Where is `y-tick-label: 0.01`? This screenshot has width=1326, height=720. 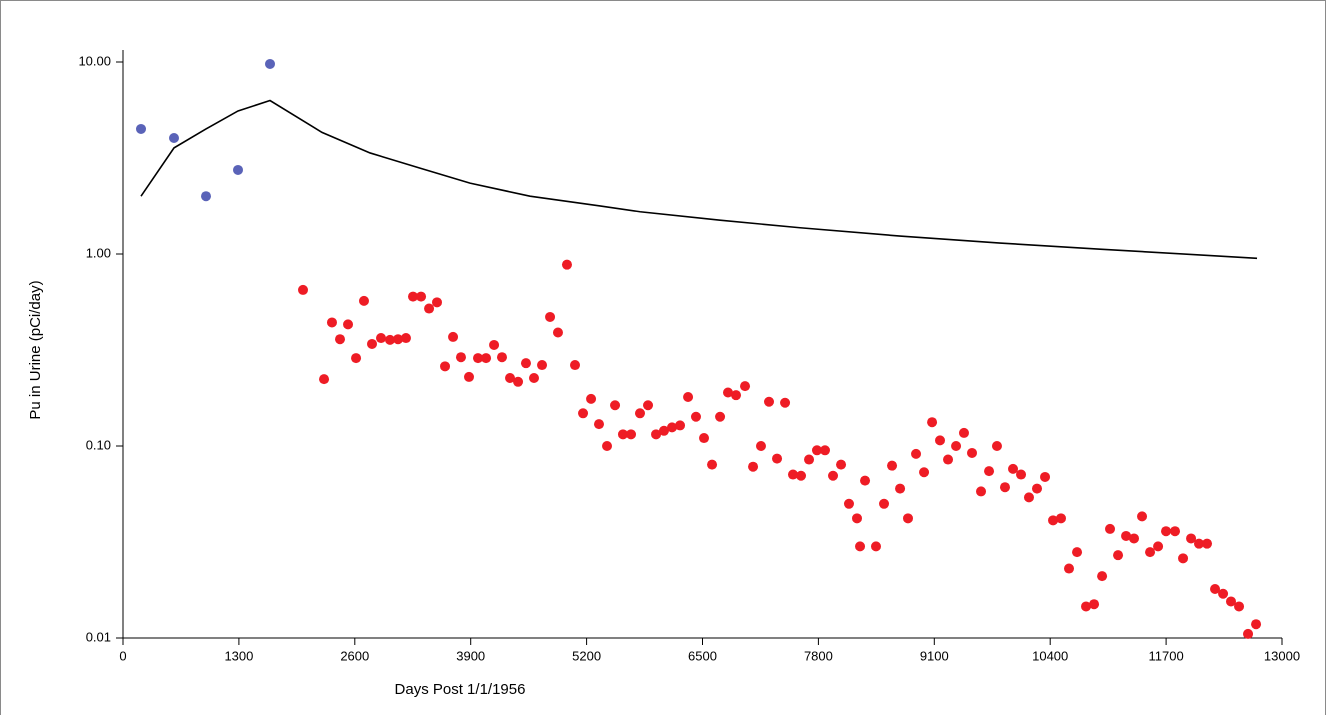
y-tick-label: 0.01 is located at coordinates (98, 636).